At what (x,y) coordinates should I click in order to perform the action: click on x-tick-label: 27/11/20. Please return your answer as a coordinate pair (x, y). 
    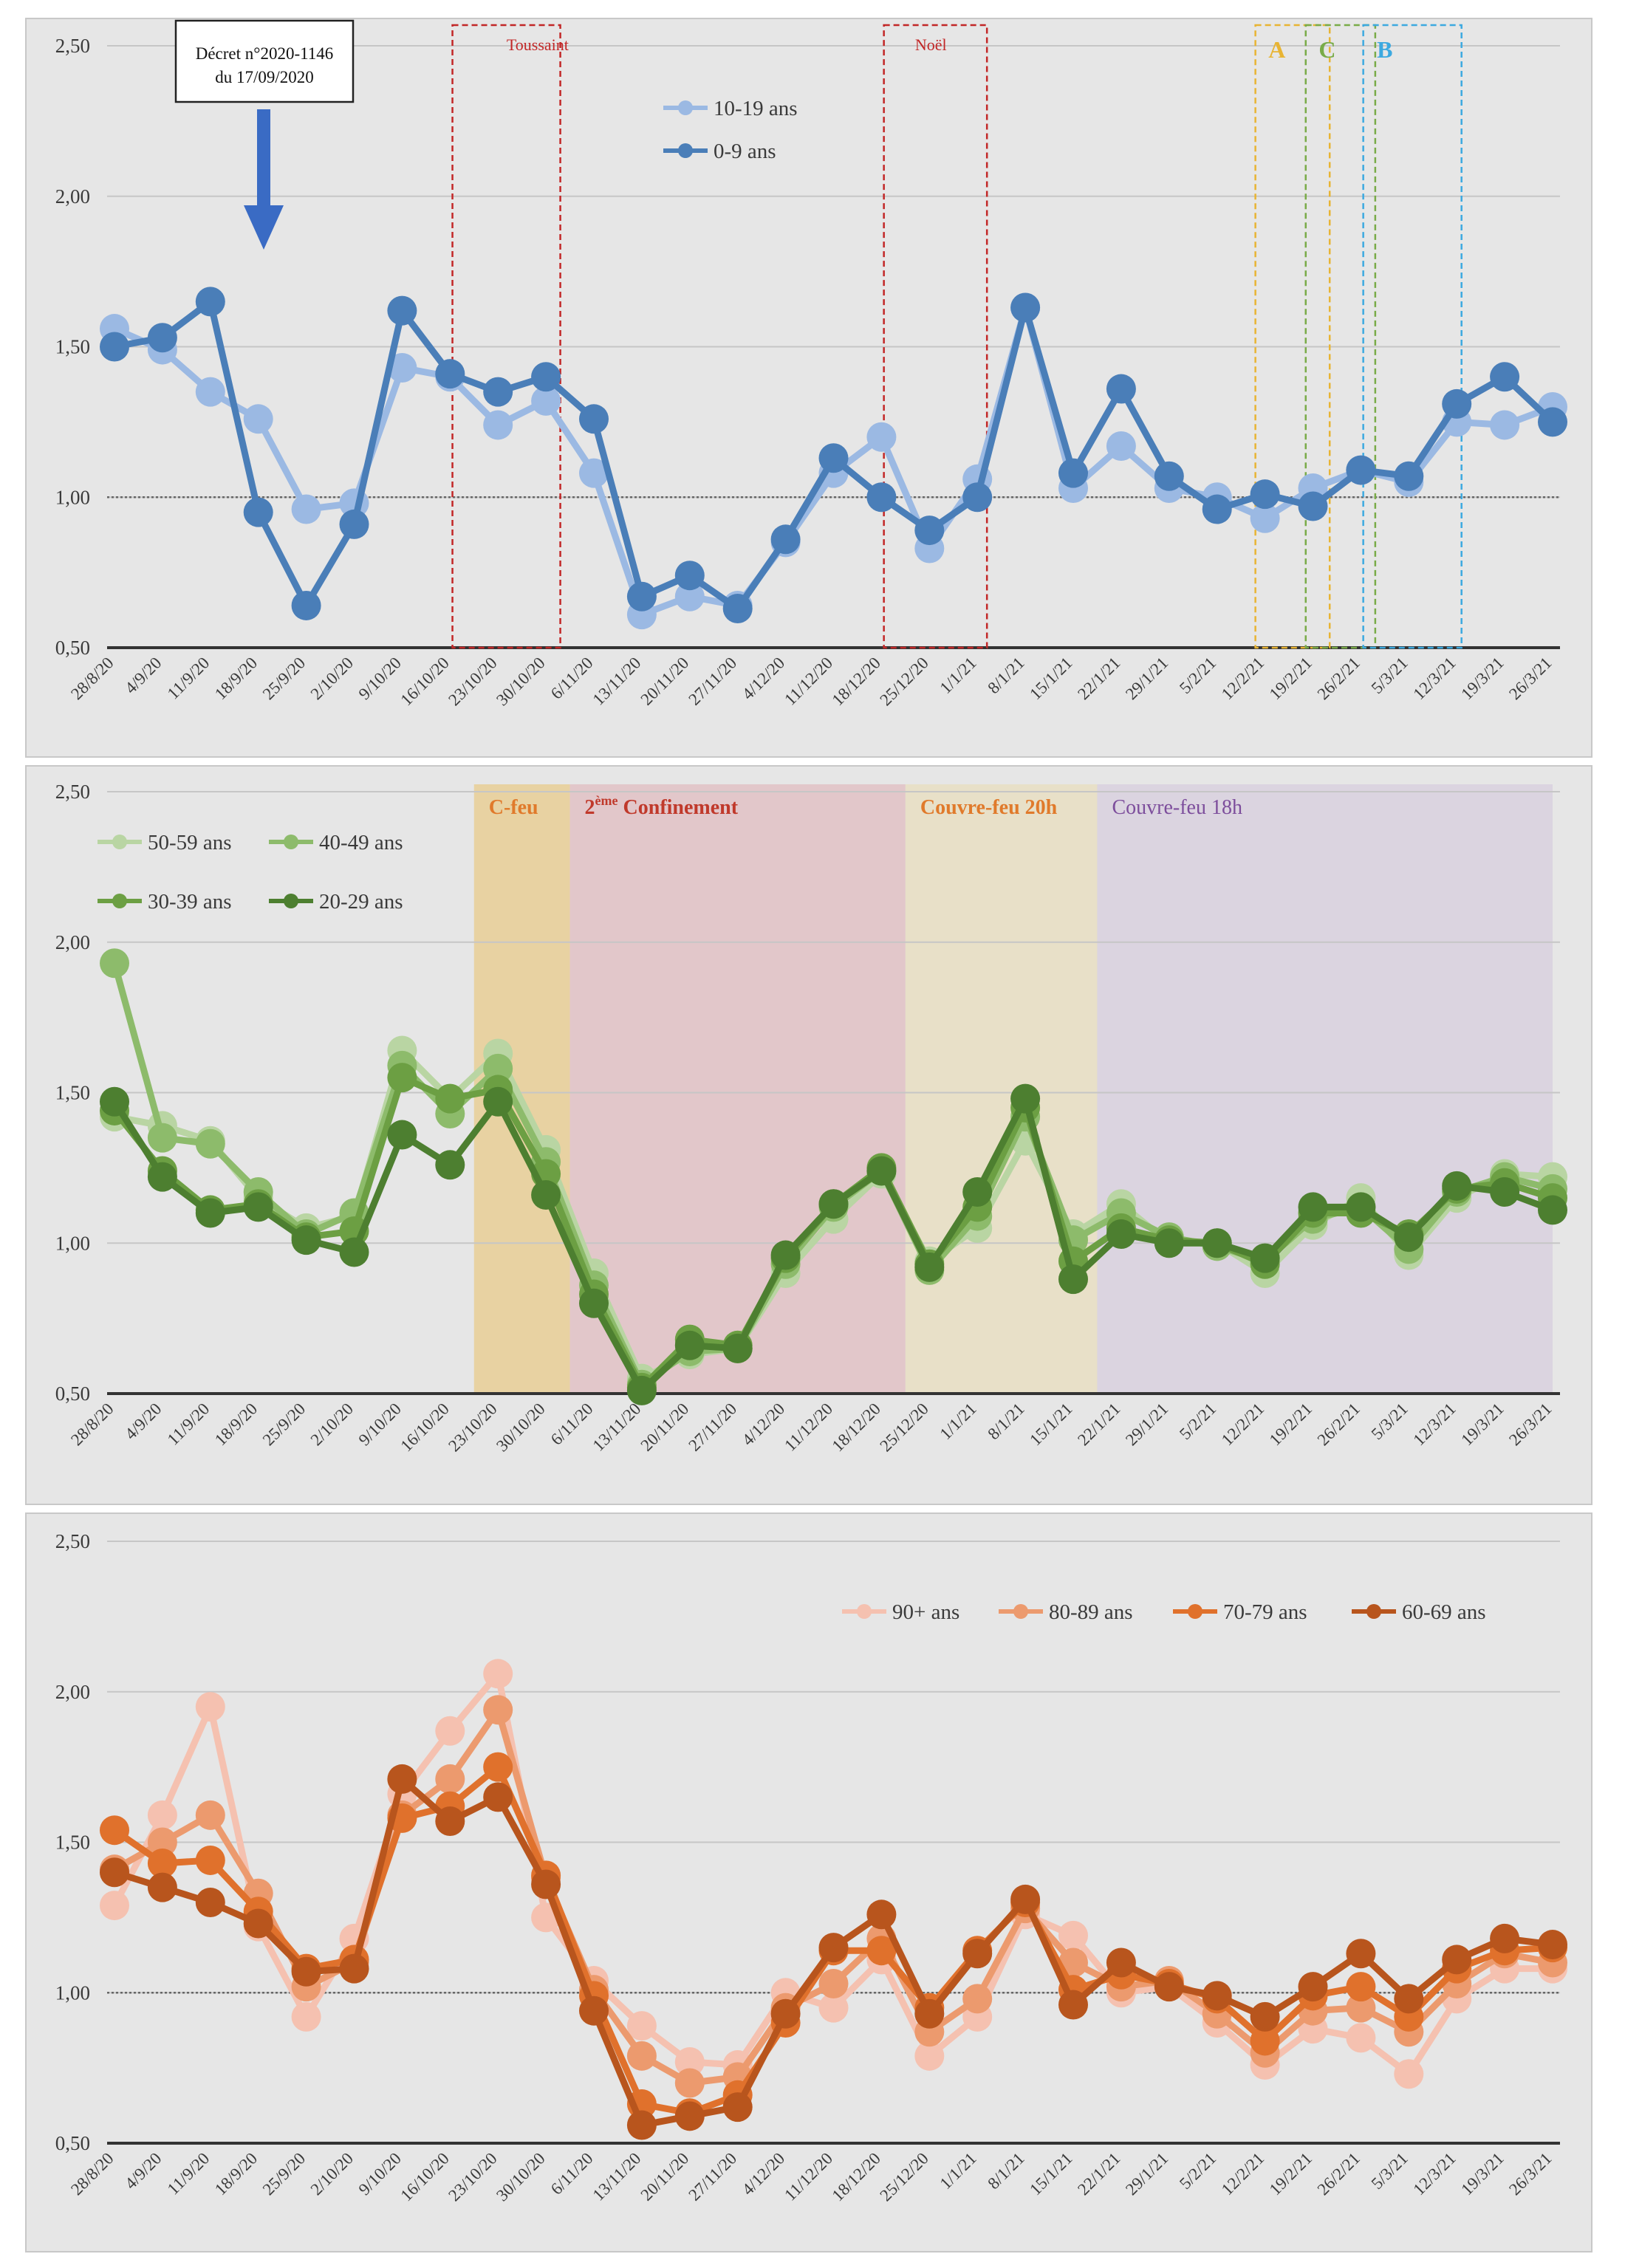
    Looking at the image, I should click on (712, 682).